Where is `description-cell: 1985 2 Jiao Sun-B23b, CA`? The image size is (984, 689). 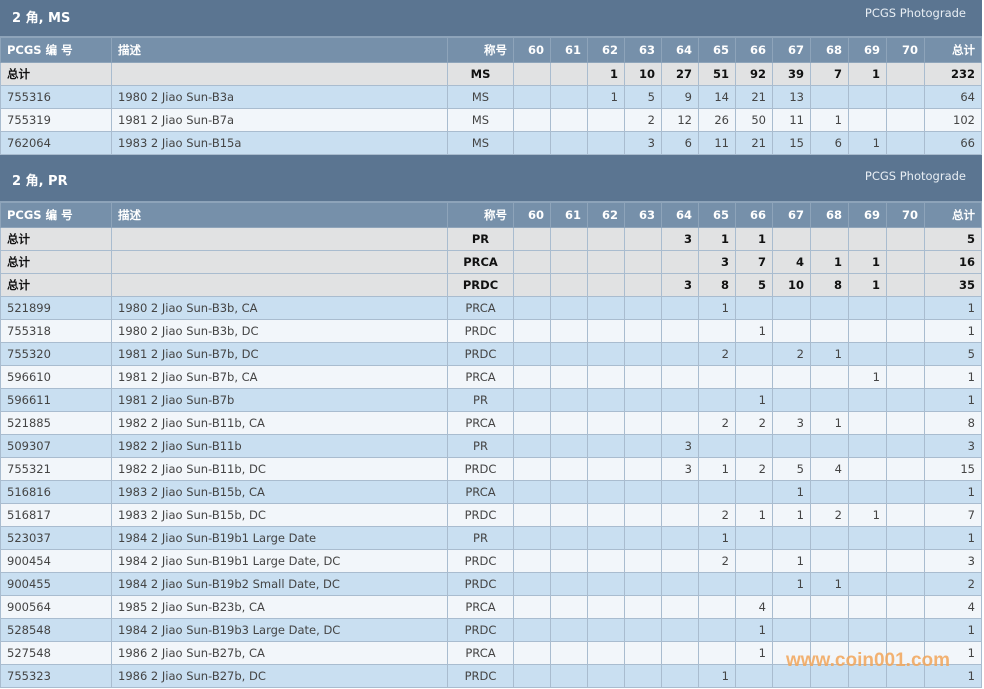
description-cell: 1985 2 Jiao Sun-B23b, CA is located at coordinates (279, 607).